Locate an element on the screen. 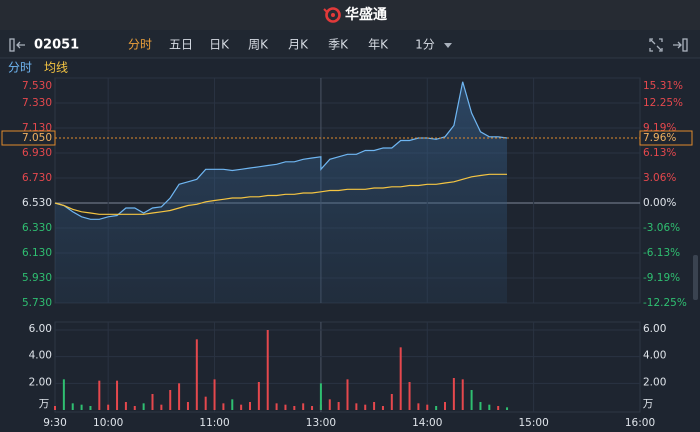  x-tick-label: 11:00 is located at coordinates (214, 423).